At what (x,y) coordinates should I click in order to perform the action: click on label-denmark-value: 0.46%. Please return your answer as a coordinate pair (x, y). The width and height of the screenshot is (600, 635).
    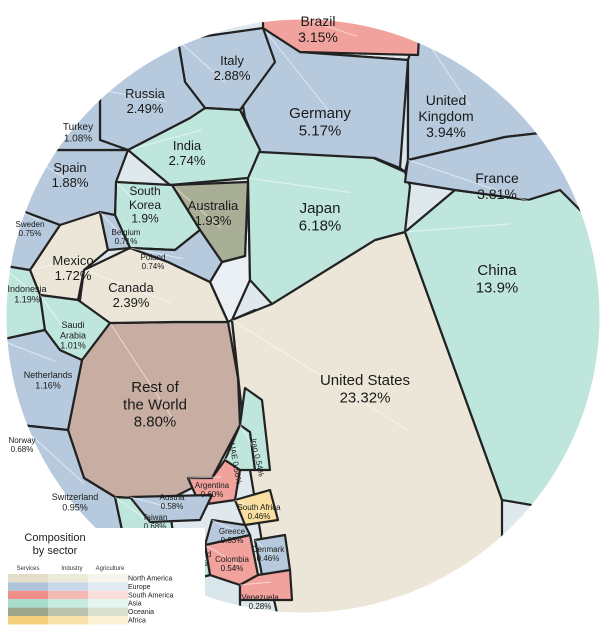
    Looking at the image, I should click on (268, 558).